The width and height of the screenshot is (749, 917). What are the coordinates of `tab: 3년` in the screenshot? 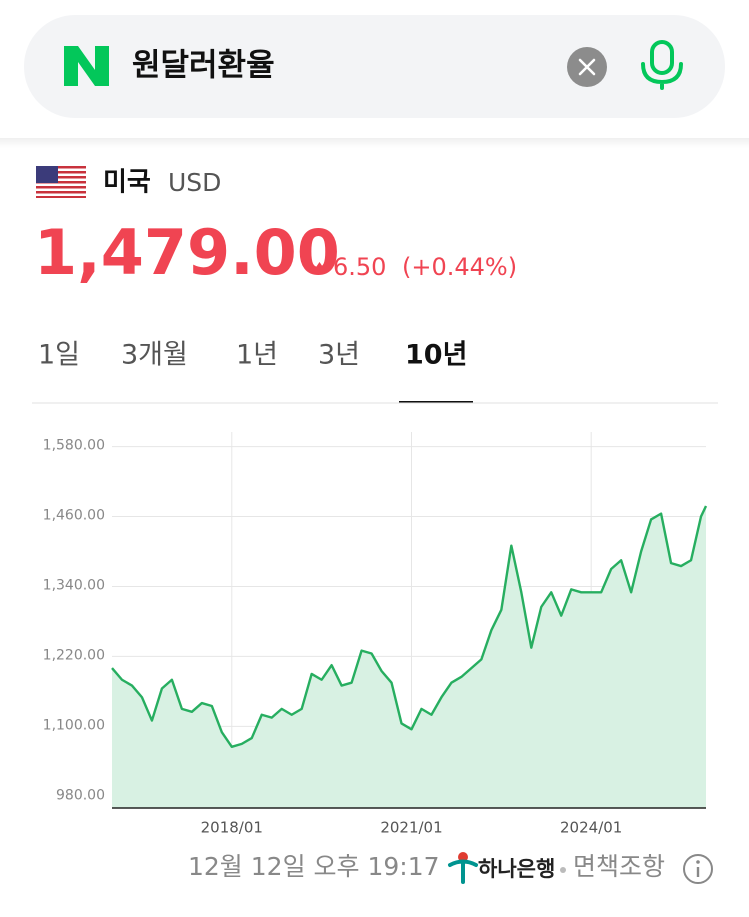 It's located at (339, 355).